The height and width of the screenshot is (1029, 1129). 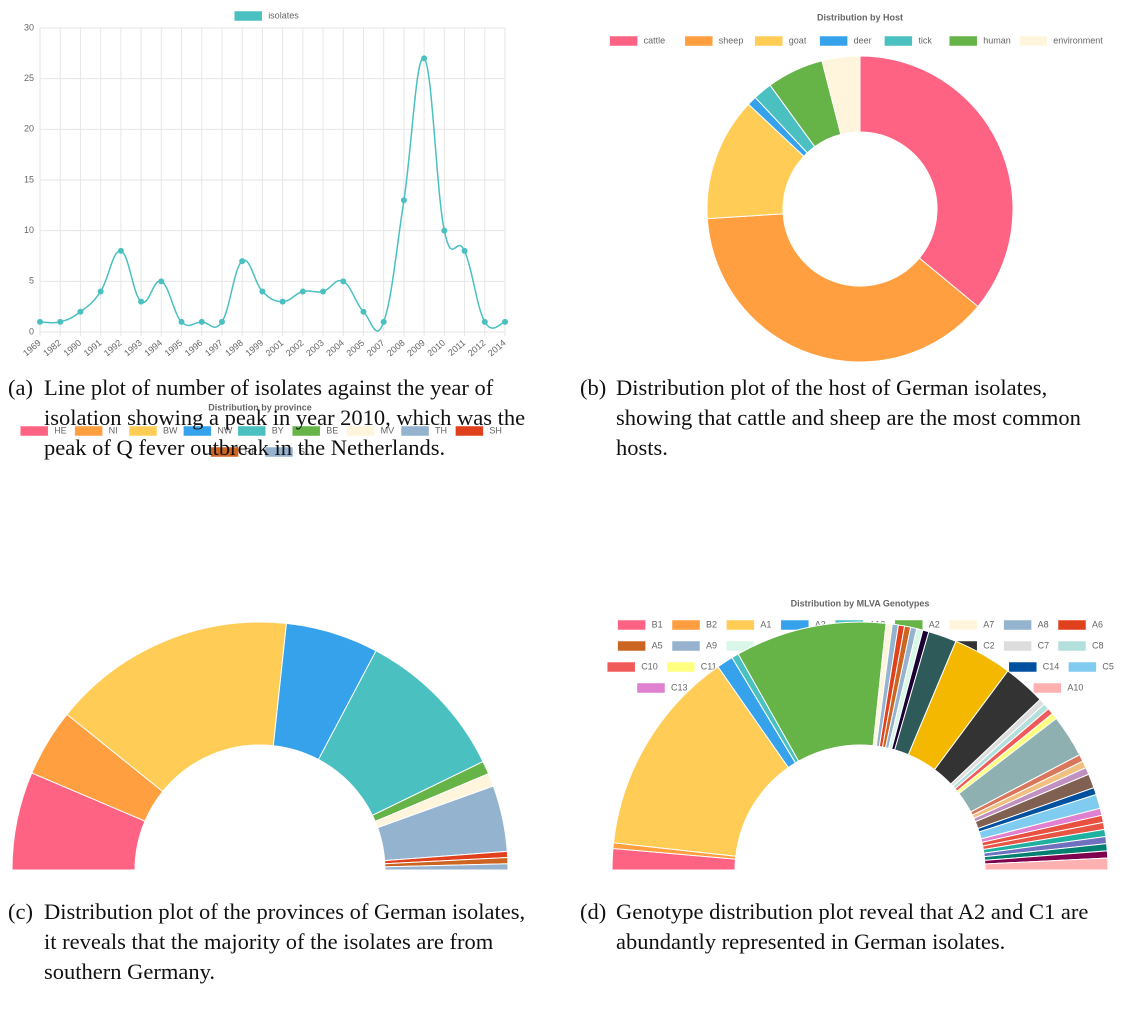 I want to click on legend-label: RP, so click(x=251, y=451).